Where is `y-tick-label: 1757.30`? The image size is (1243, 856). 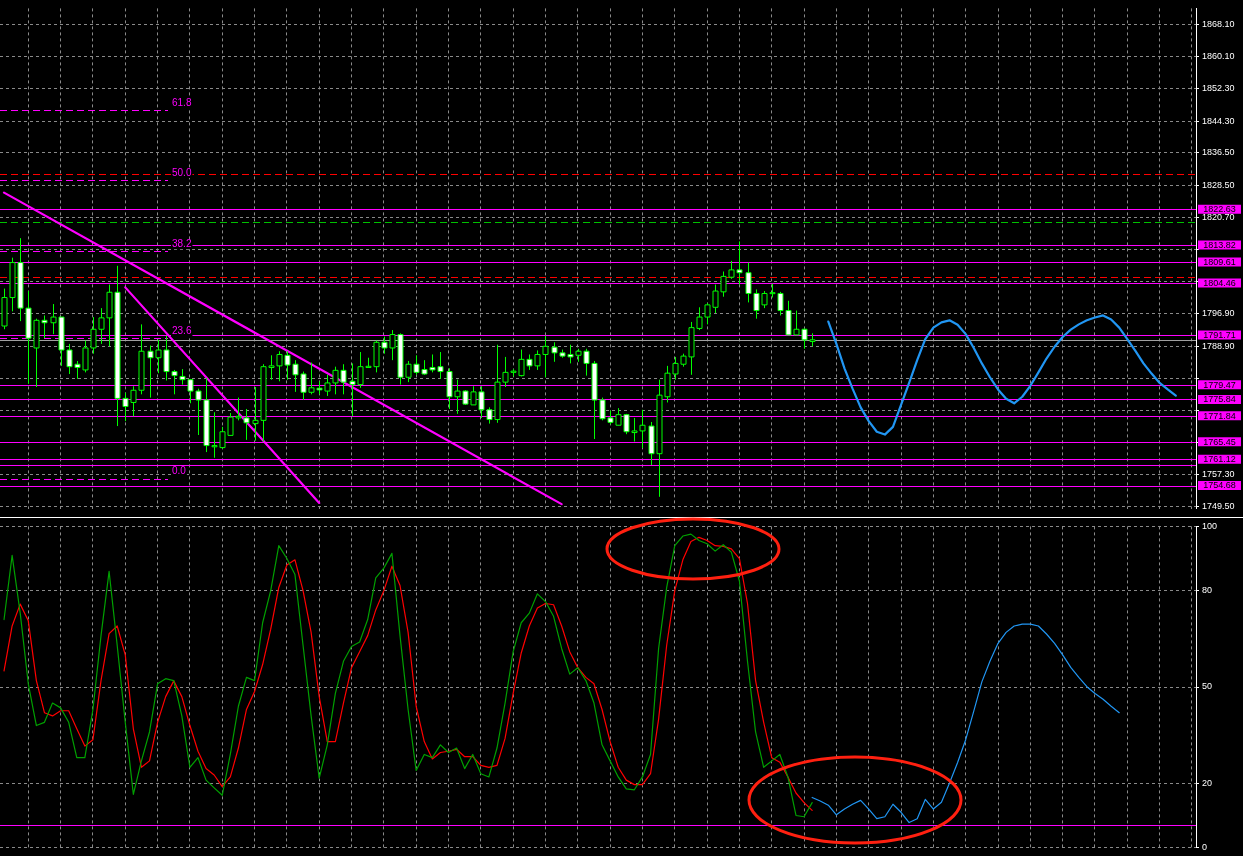 y-tick-label: 1757.30 is located at coordinates (1218, 474).